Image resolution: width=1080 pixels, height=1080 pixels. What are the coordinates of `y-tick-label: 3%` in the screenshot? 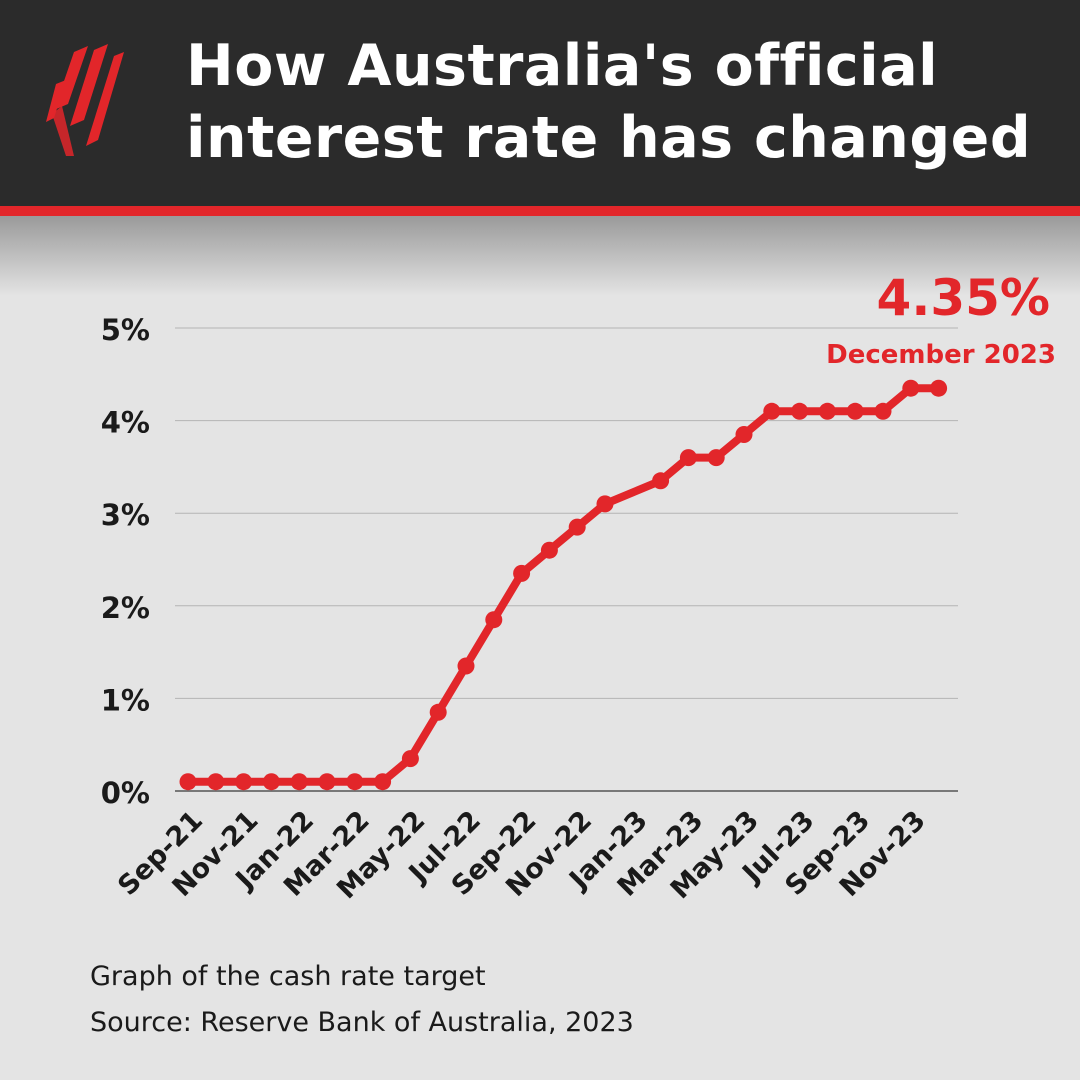 It's located at (125, 515).